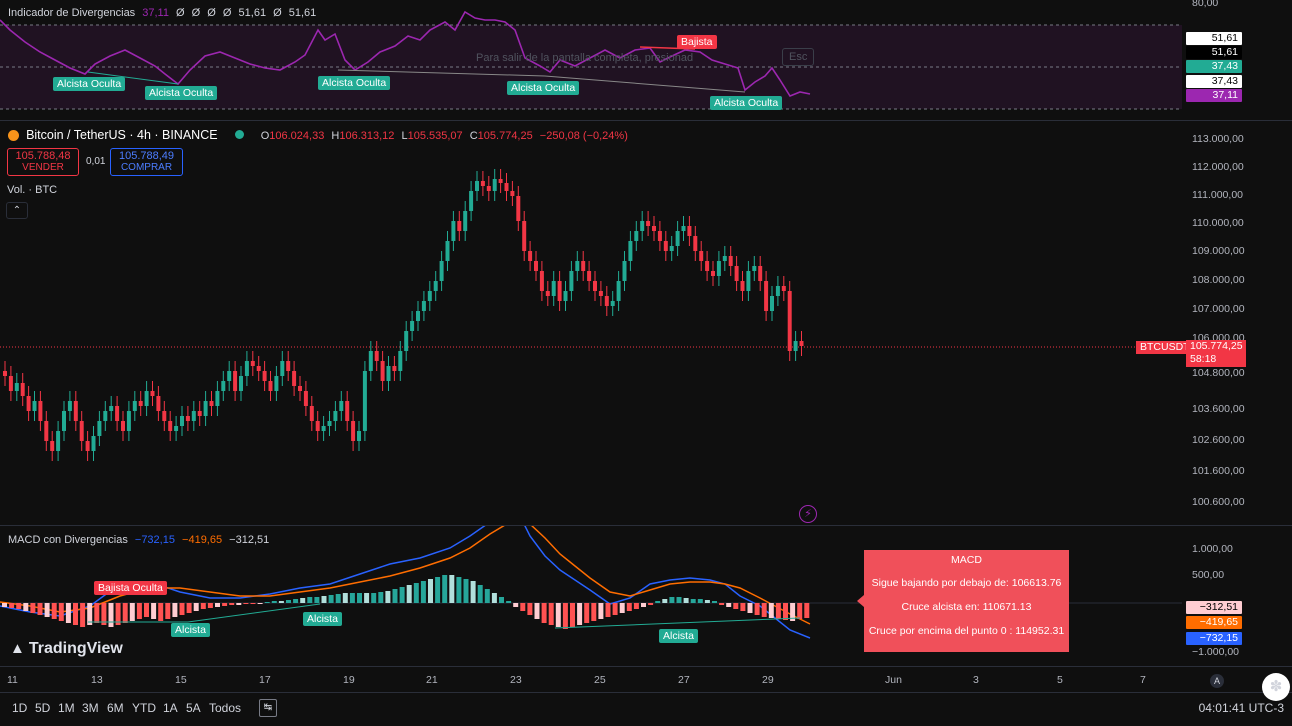  What do you see at coordinates (20, 708) in the screenshot?
I see `timeframe-button: 1D` at bounding box center [20, 708].